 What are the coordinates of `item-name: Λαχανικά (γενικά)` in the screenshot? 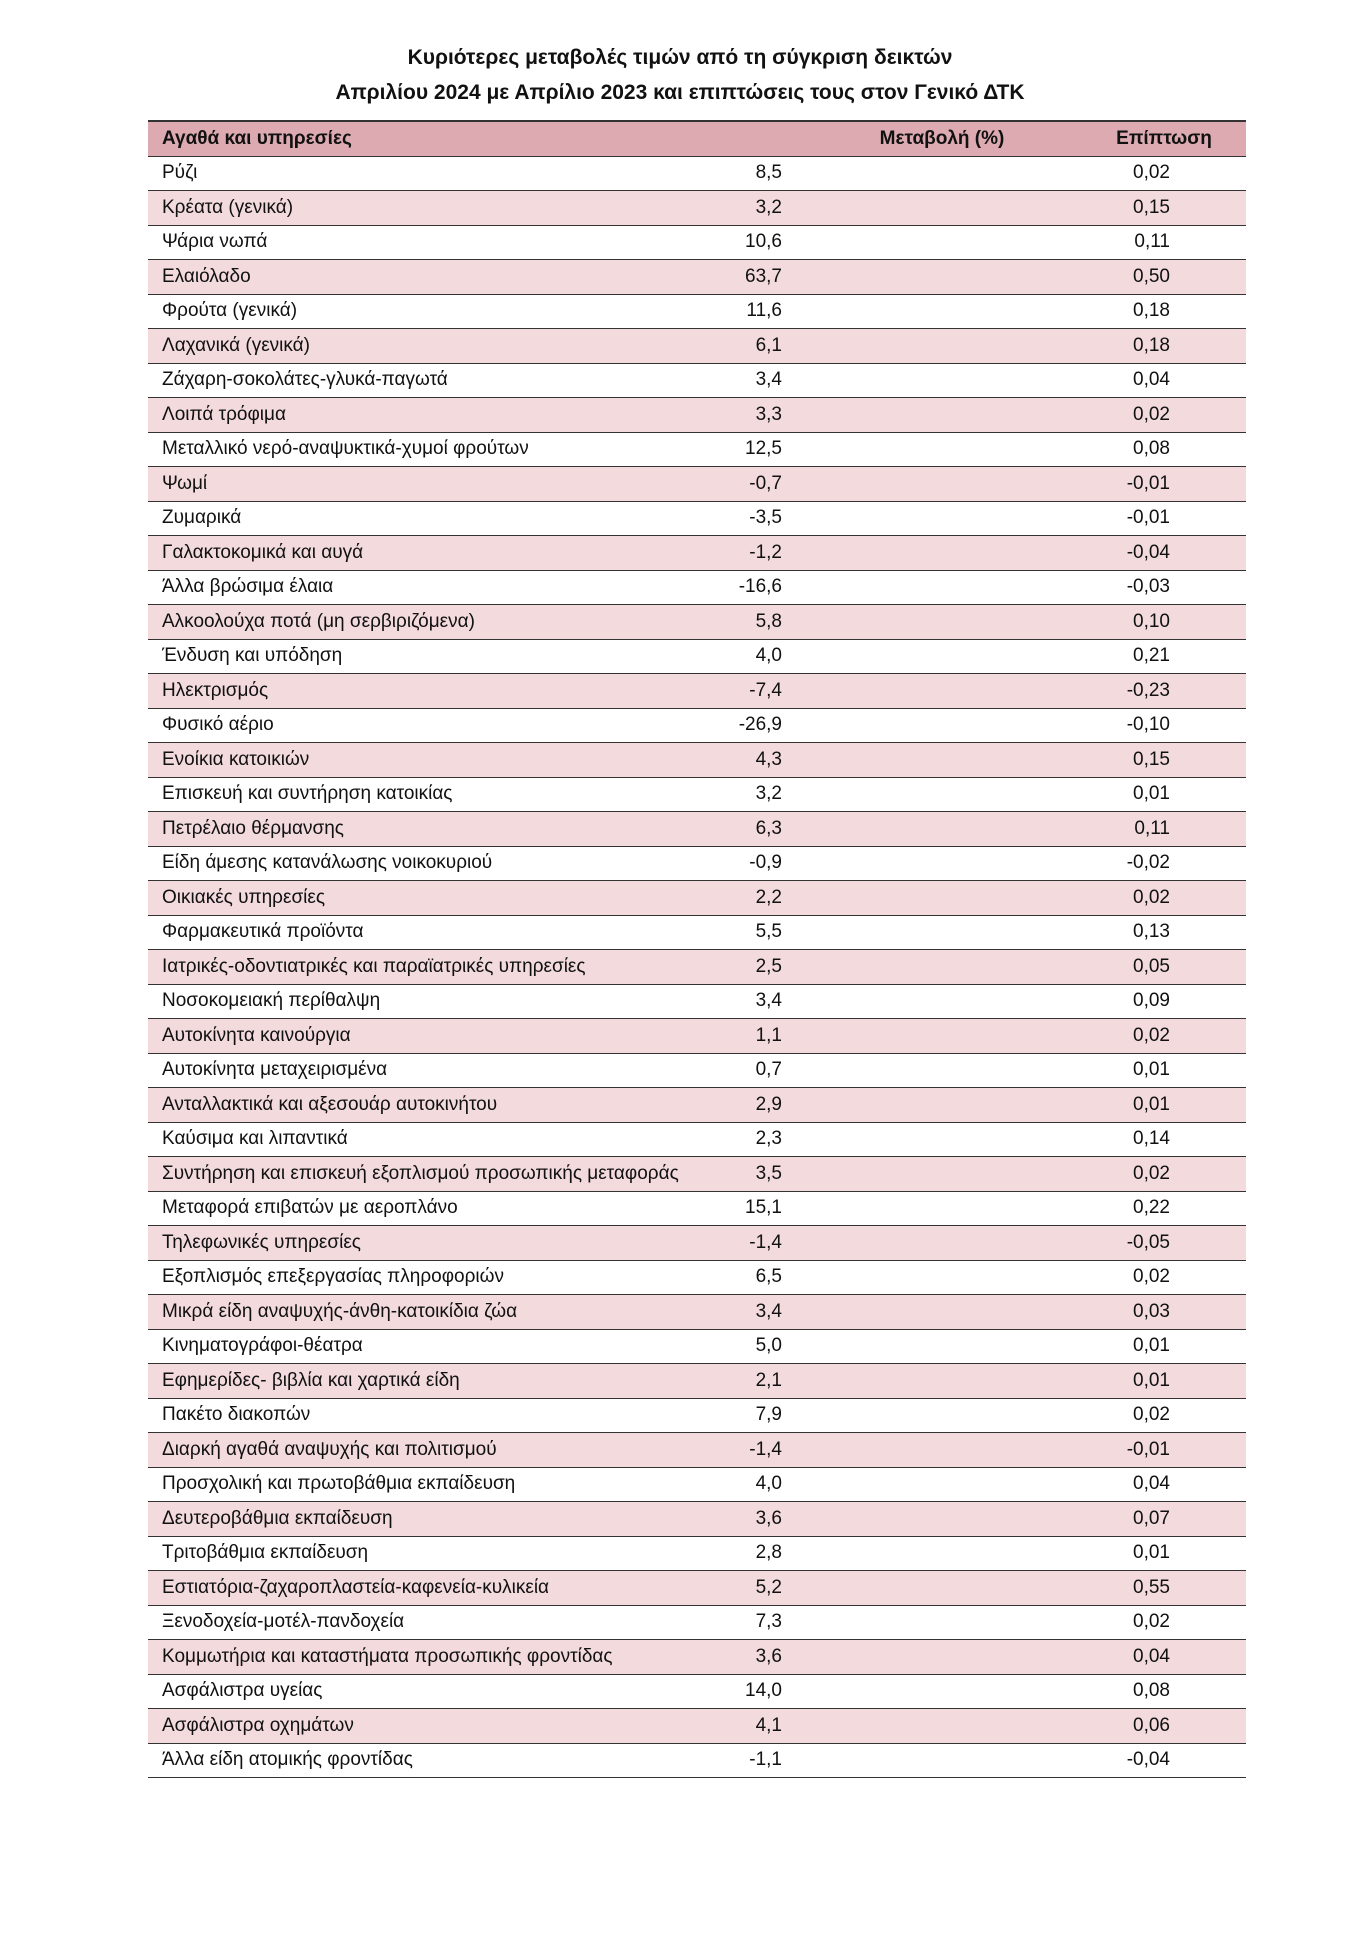 It's located at (435, 346).